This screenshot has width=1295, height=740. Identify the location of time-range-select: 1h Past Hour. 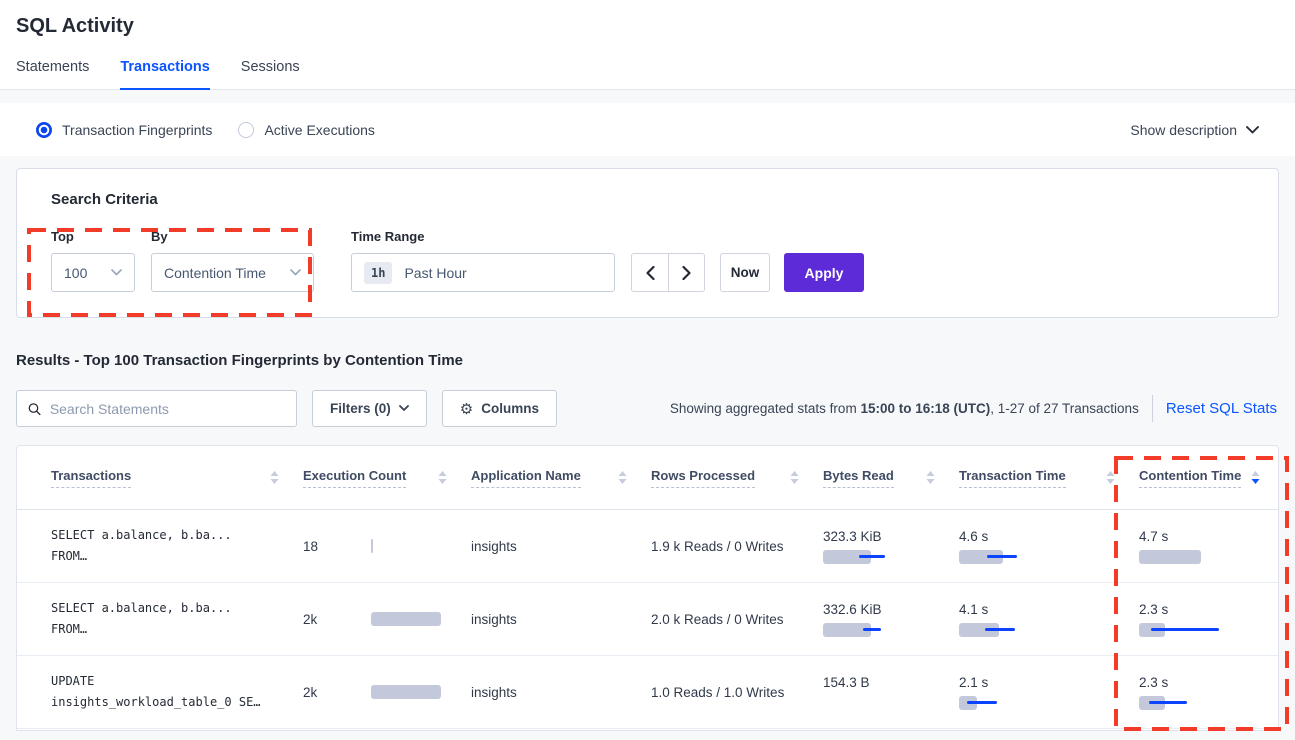
(483, 272).